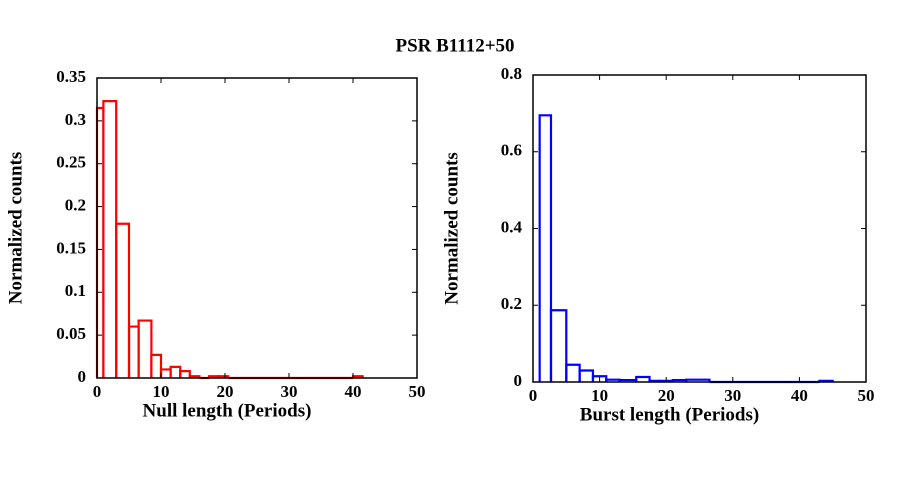 The height and width of the screenshot is (490, 900). I want to click on y-tick-label: 0.1, so click(75, 290).